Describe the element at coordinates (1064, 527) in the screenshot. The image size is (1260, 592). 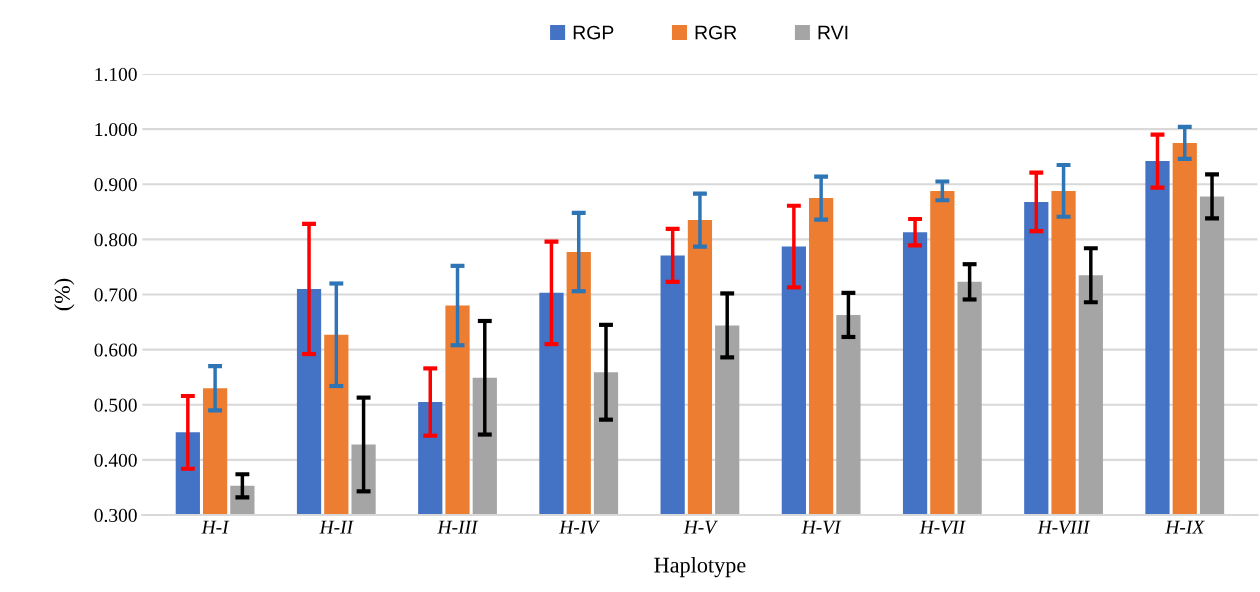
I see `x-tick-label: H-VIII` at that location.